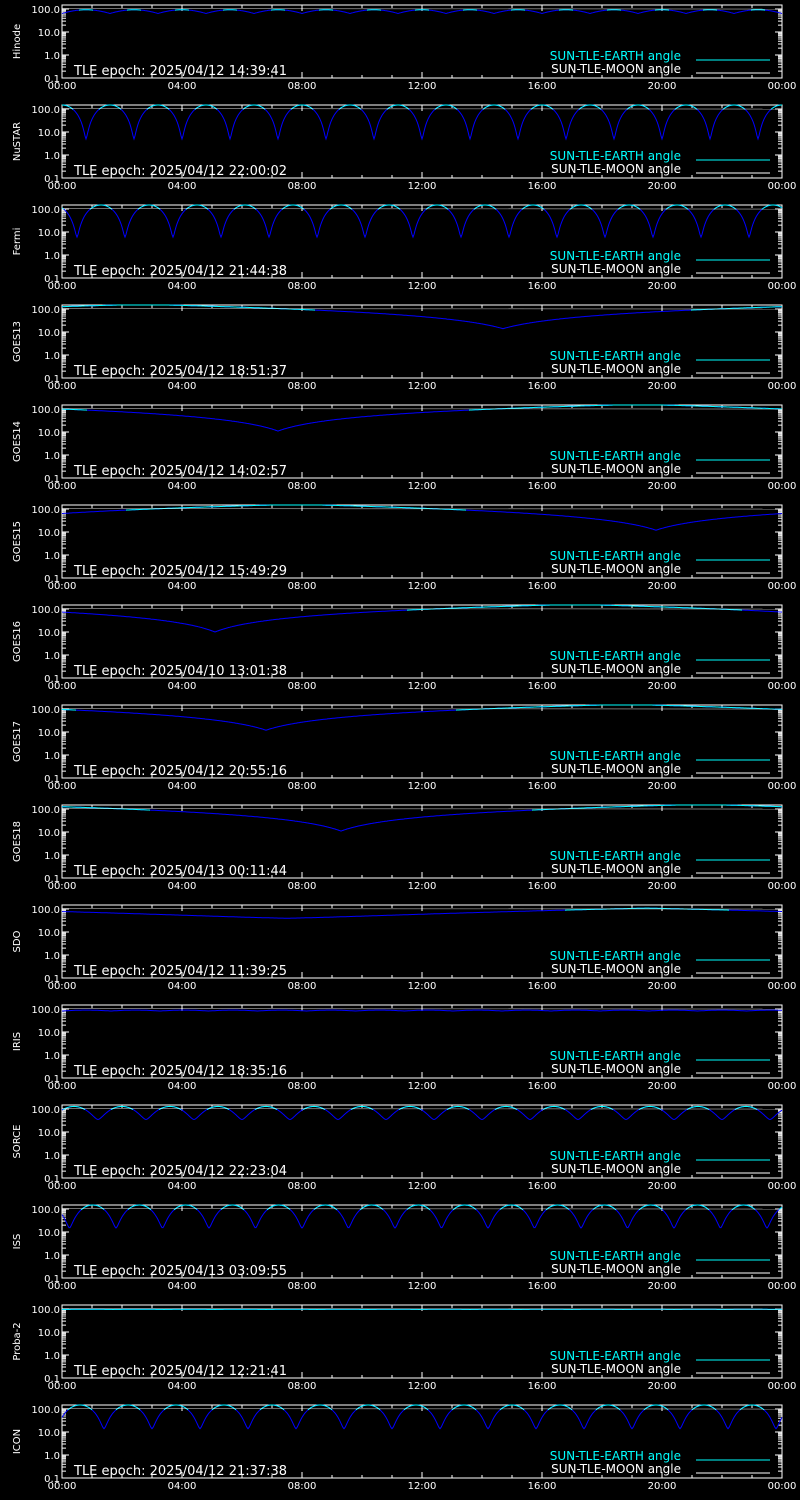 The height and width of the screenshot is (1500, 800). I want to click on satellite-label: IRIS, so click(17, 1041).